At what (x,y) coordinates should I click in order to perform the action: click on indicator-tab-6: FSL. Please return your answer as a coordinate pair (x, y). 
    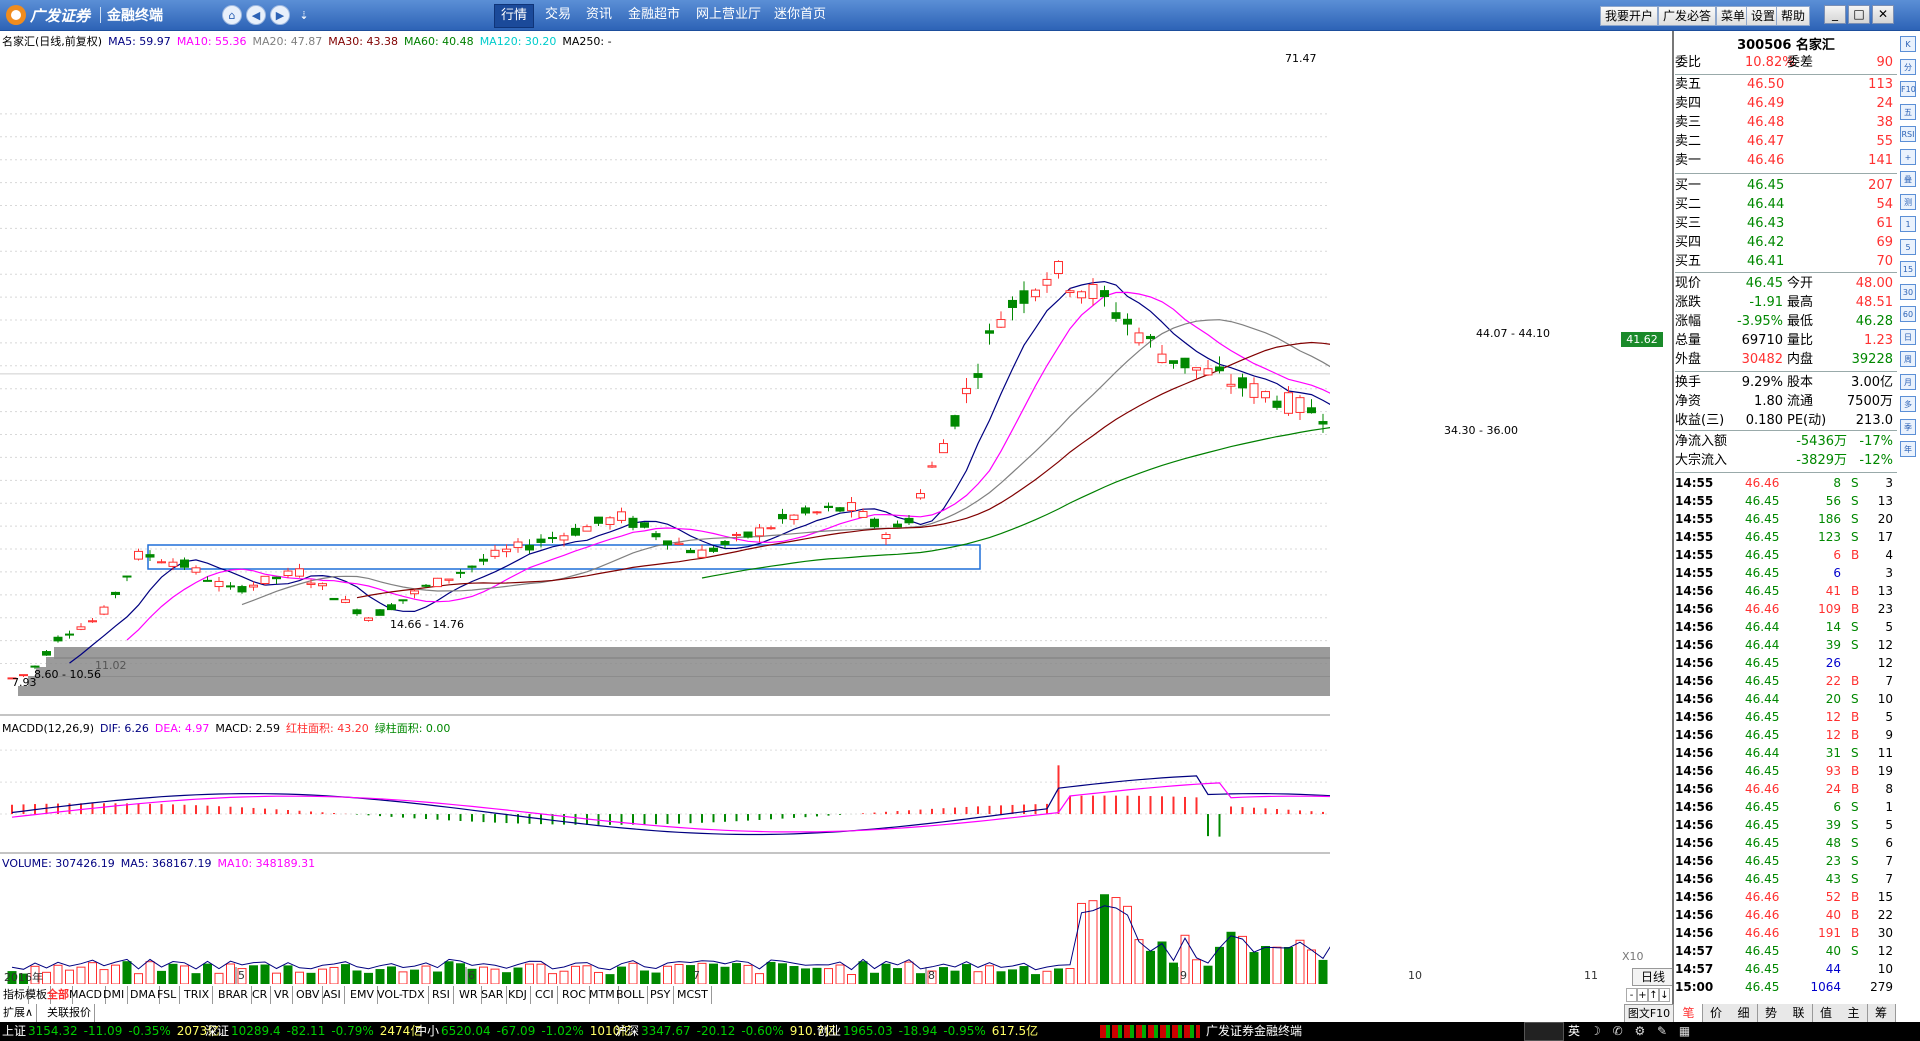
    Looking at the image, I should click on (167, 995).